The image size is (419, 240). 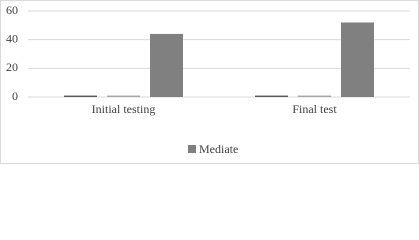 I want to click on y-tick-label: 0, so click(x=15, y=96).